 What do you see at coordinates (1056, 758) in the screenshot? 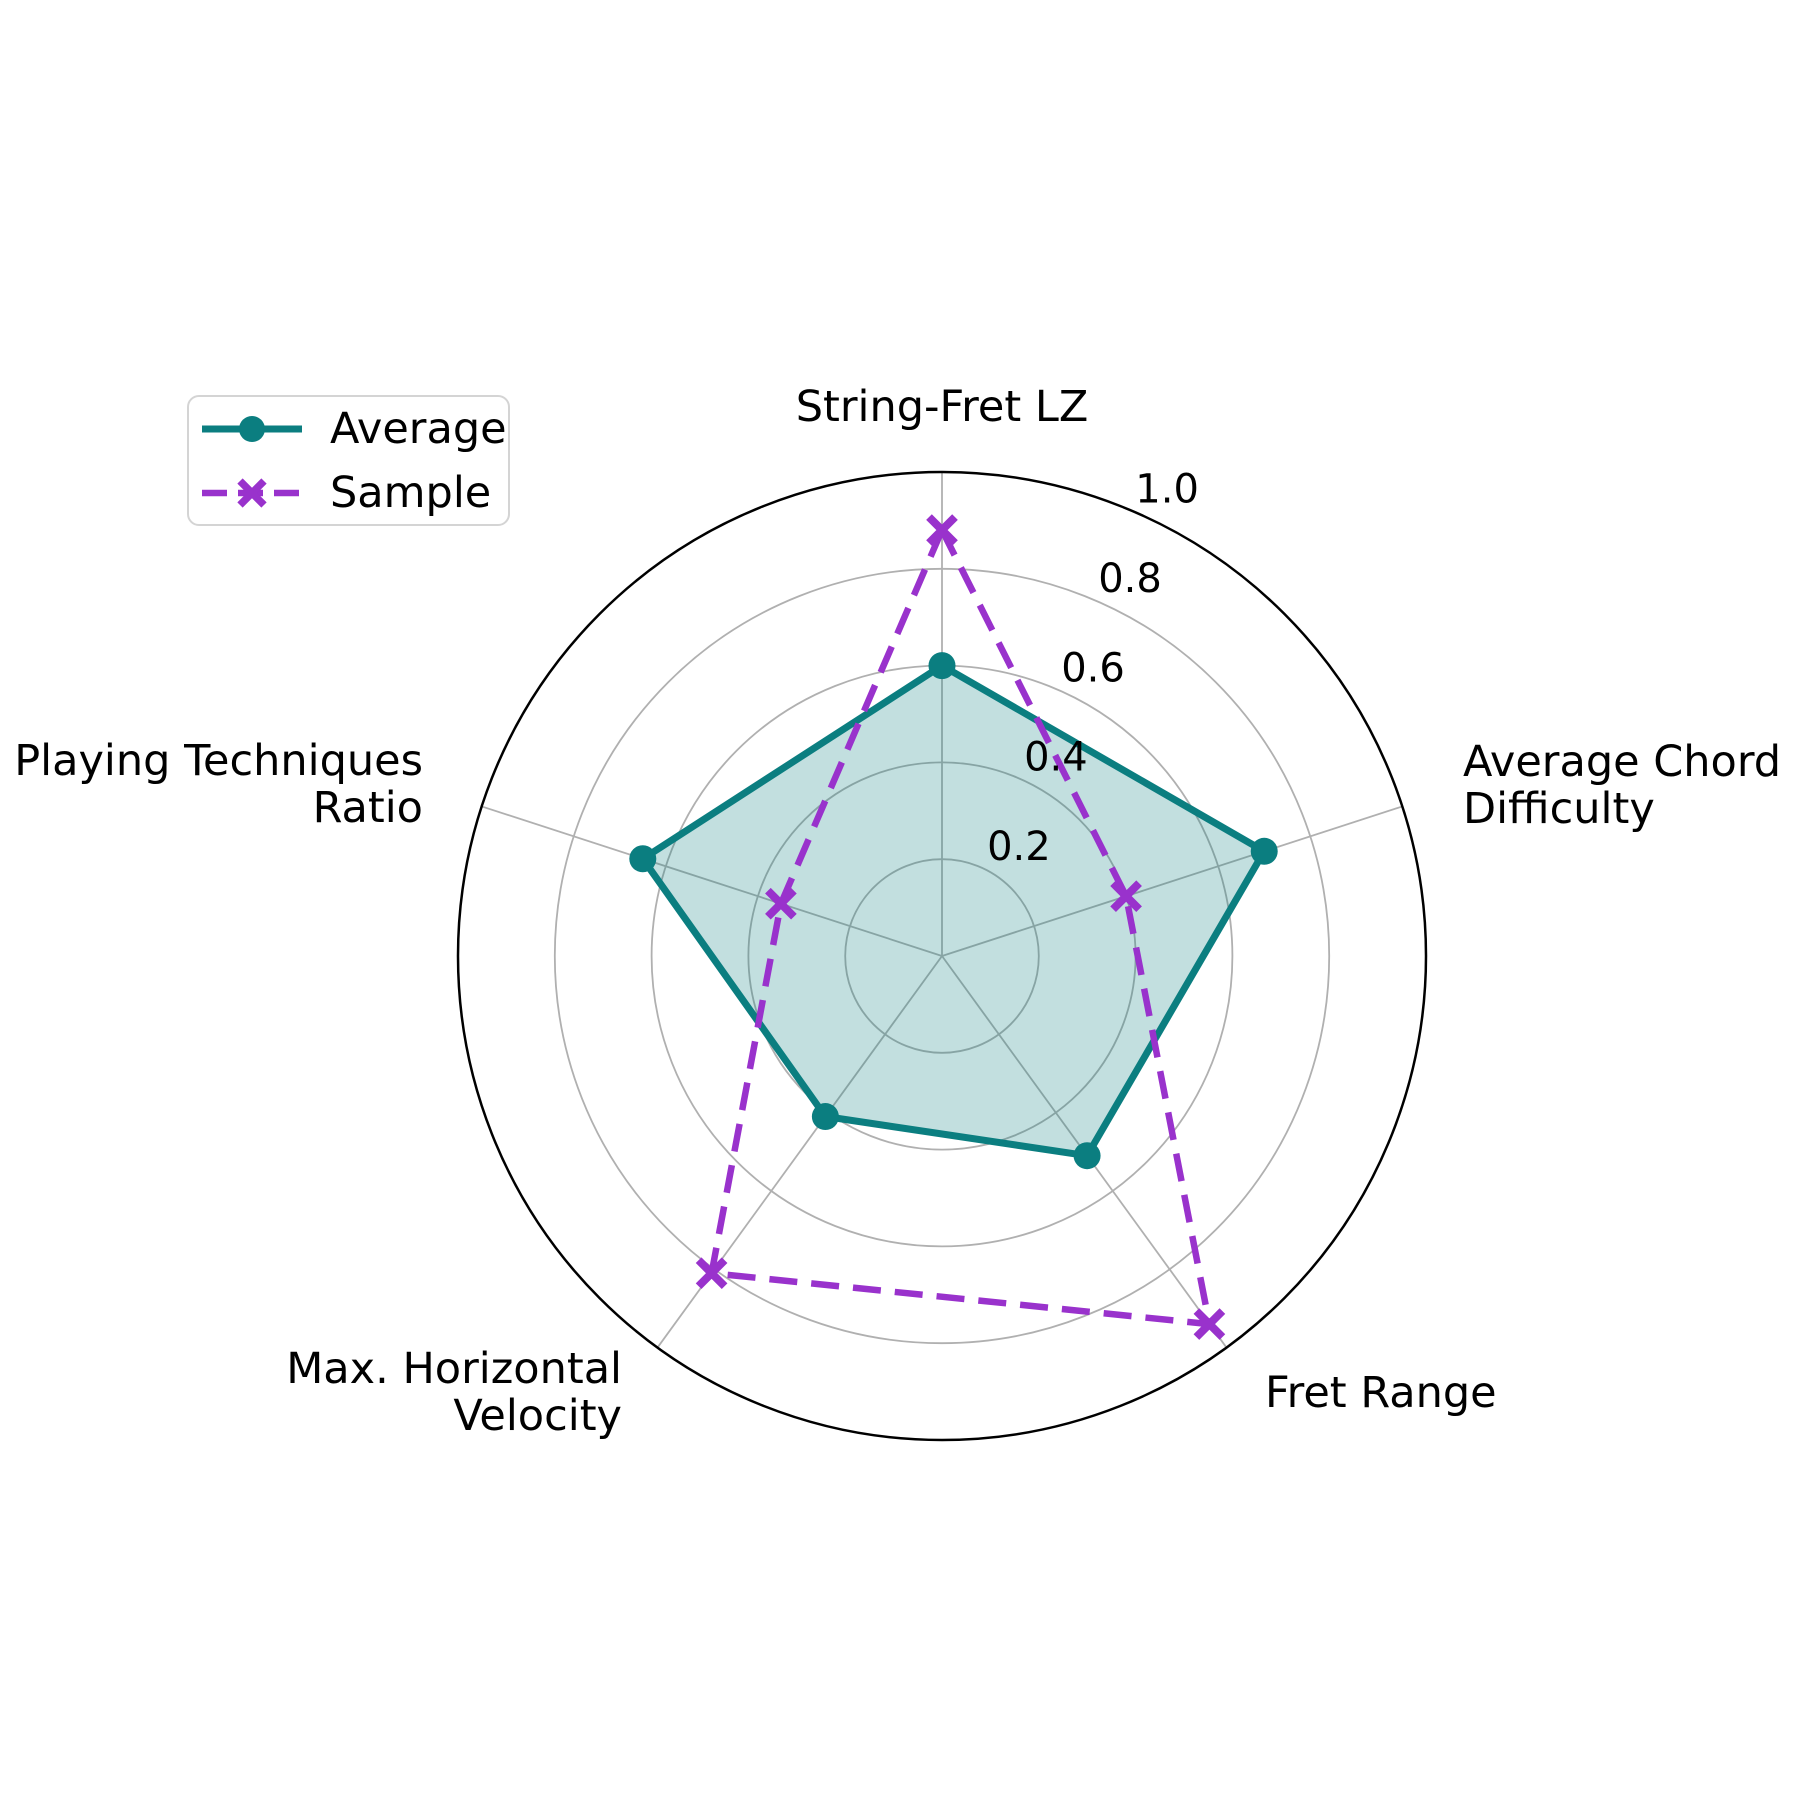
I see `radial-tick-label: 0.4` at bounding box center [1056, 758].